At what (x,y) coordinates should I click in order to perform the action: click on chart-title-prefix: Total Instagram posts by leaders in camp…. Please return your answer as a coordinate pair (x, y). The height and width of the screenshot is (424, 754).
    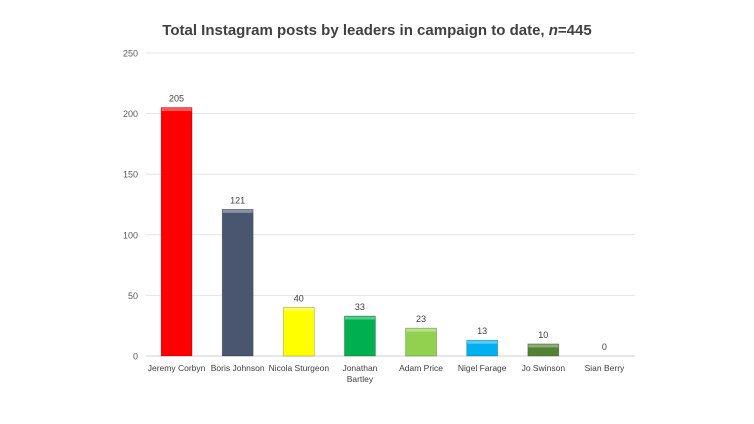
    Looking at the image, I should click on (355, 30).